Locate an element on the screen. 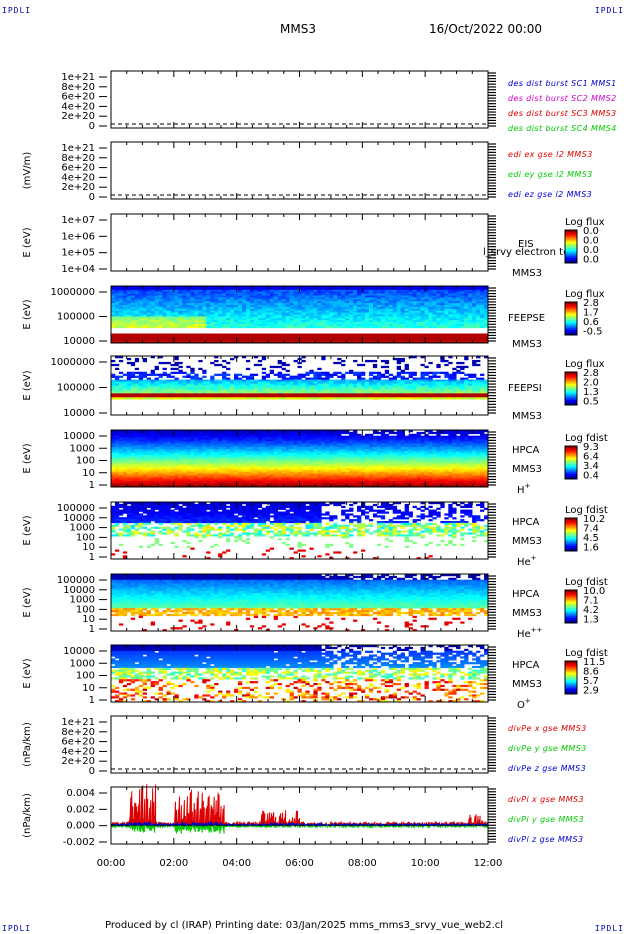 The image size is (630, 934). y-axis-label: E (eV) is located at coordinates (27, 314).